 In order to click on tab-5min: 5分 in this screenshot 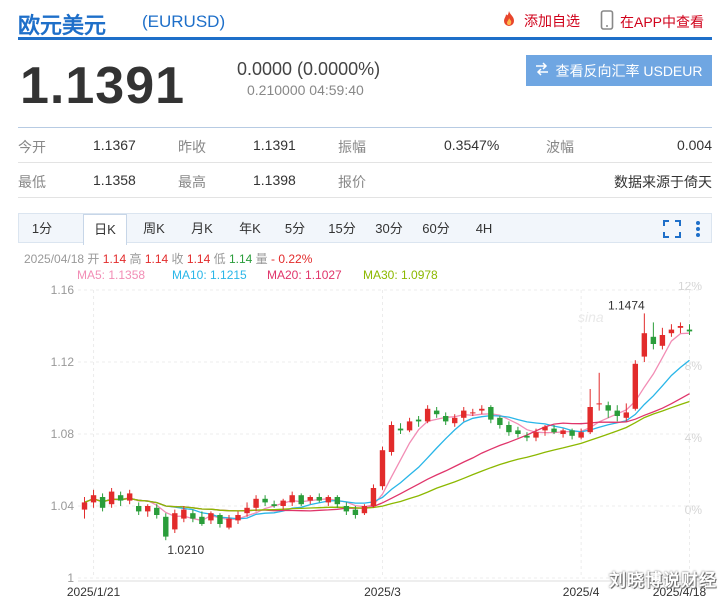, I will do `click(295, 228)`.